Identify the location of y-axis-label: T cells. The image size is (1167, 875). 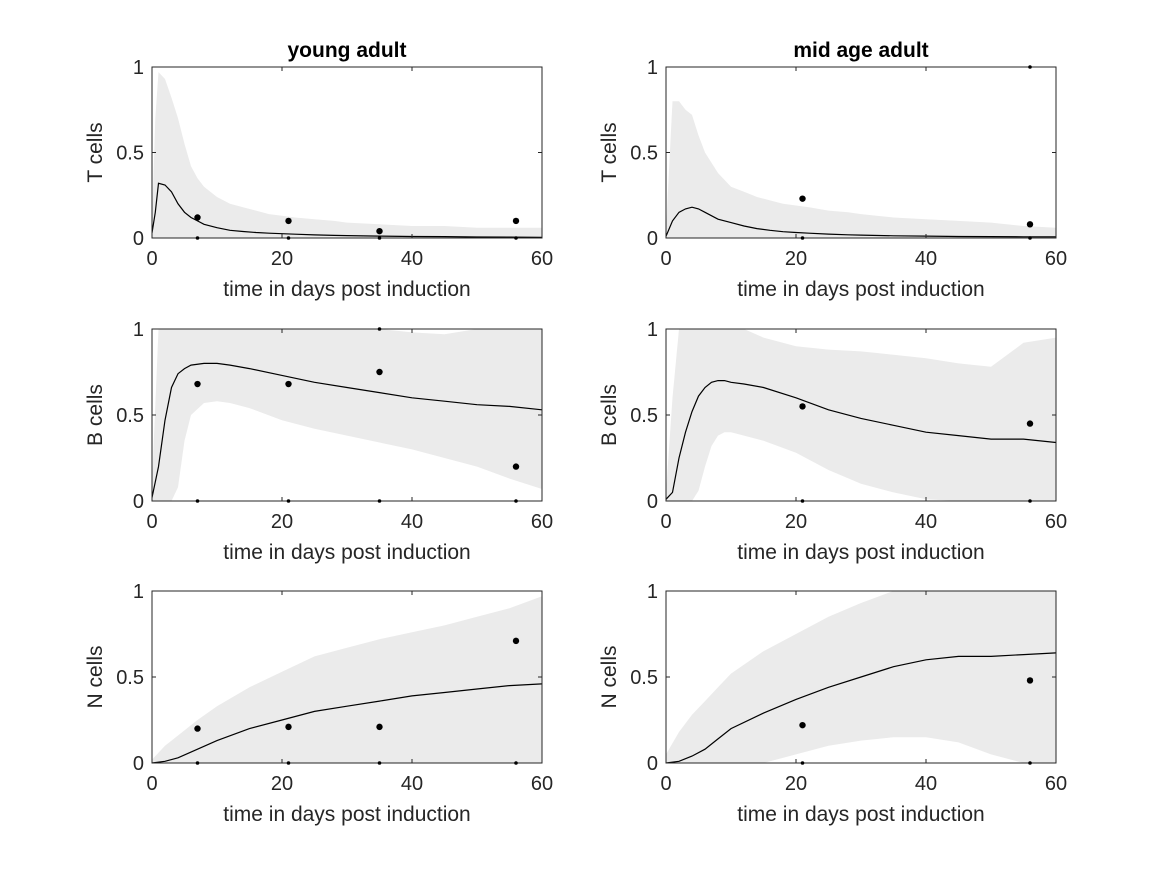
(609, 152).